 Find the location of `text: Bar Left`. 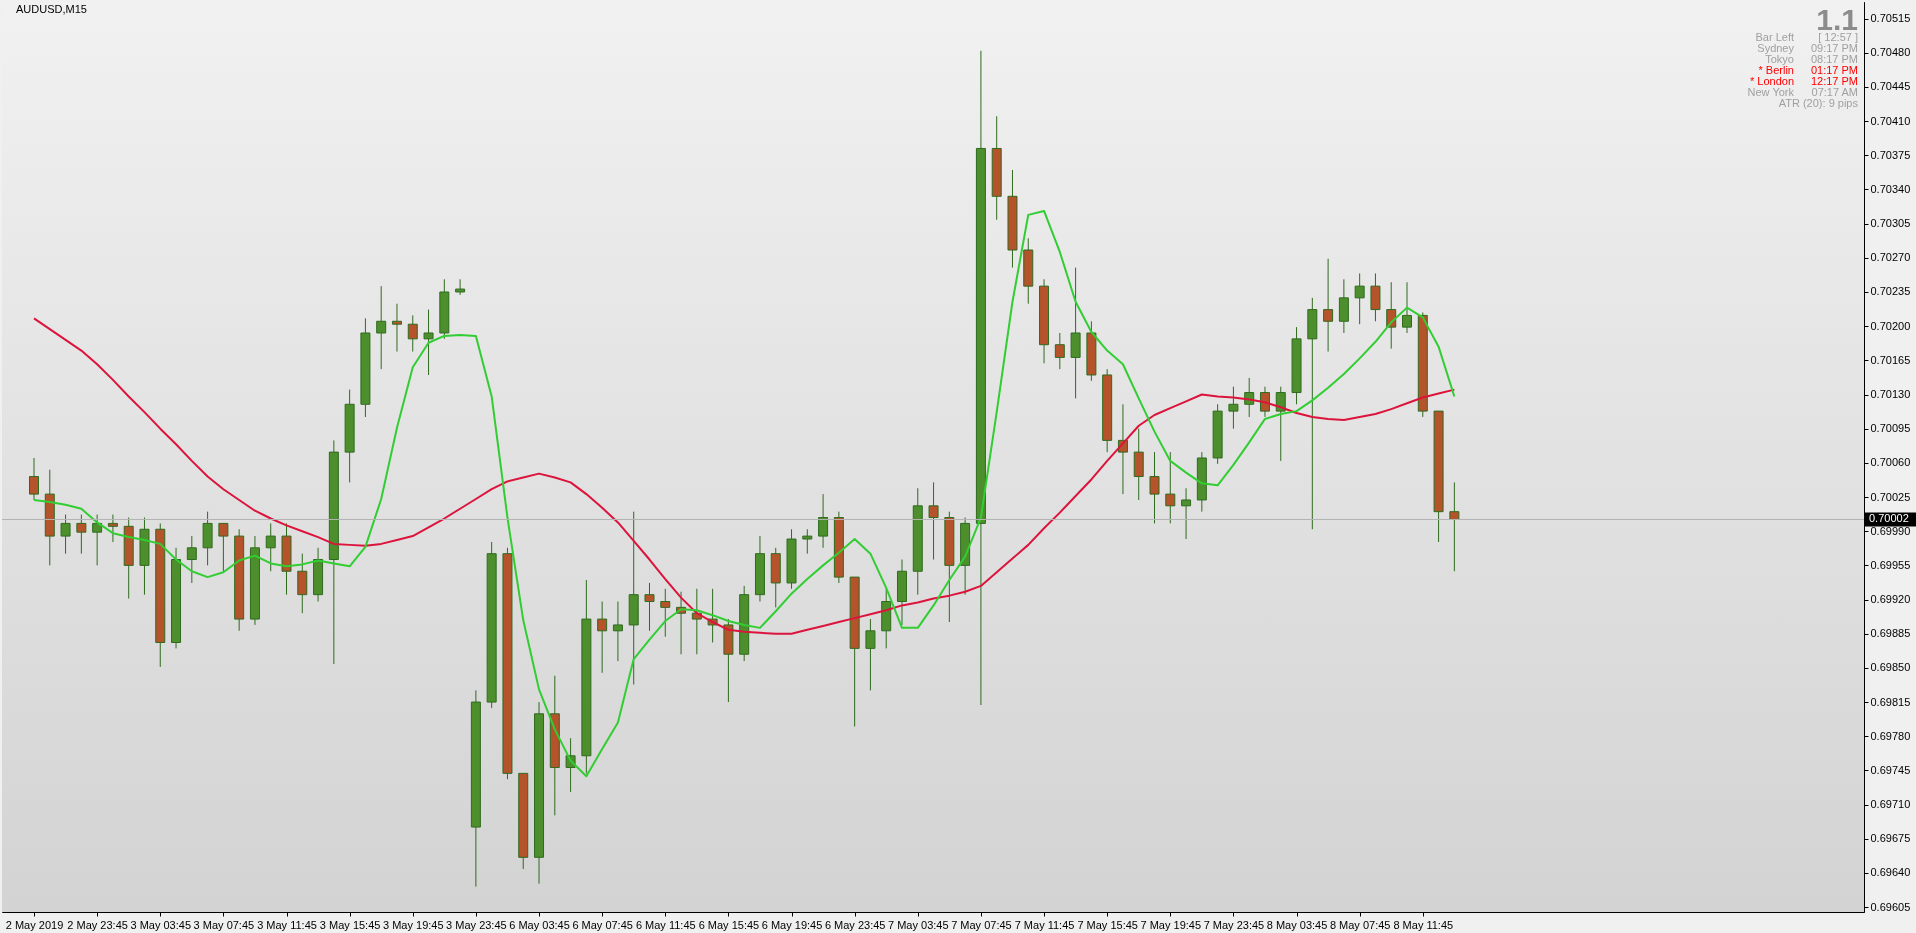

text: Bar Left is located at coordinates (1774, 37).